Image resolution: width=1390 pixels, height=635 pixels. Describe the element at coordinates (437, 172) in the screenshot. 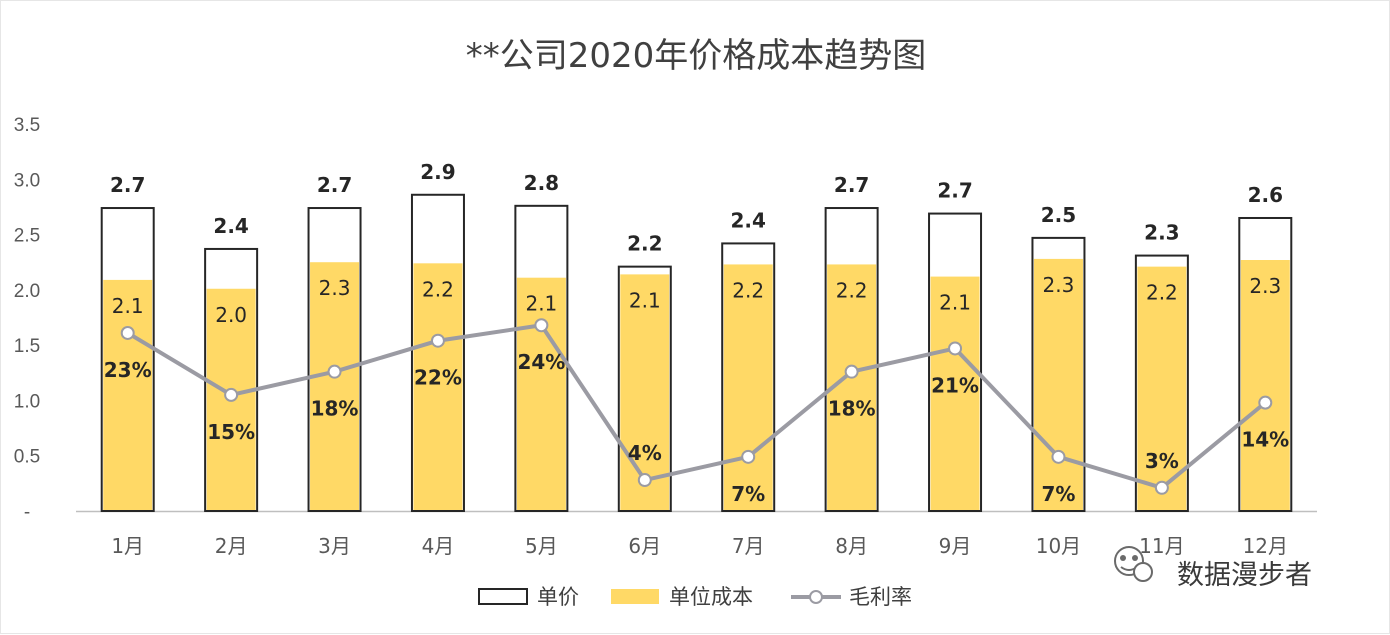

I see `price-label: 2.9` at that location.